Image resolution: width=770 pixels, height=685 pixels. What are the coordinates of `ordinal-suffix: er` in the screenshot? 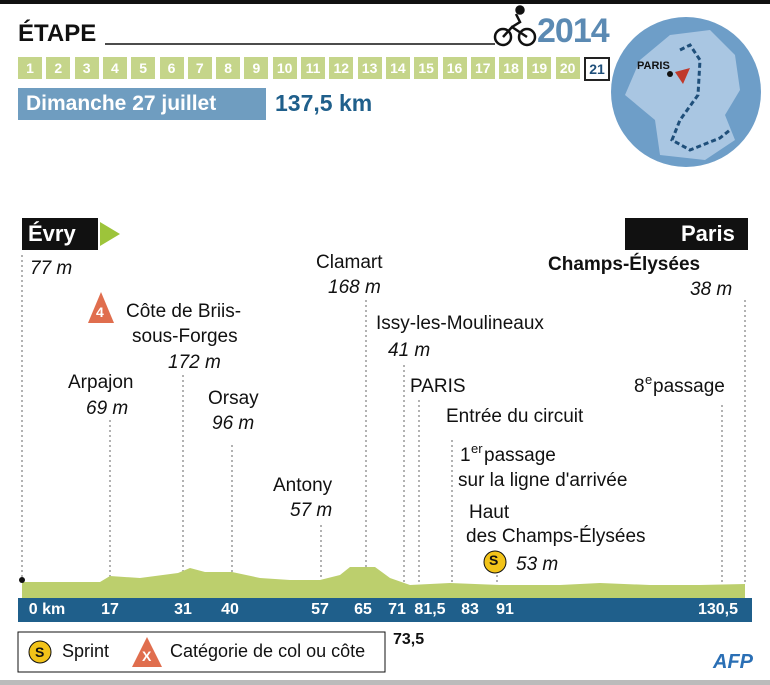 It's located at (477, 448).